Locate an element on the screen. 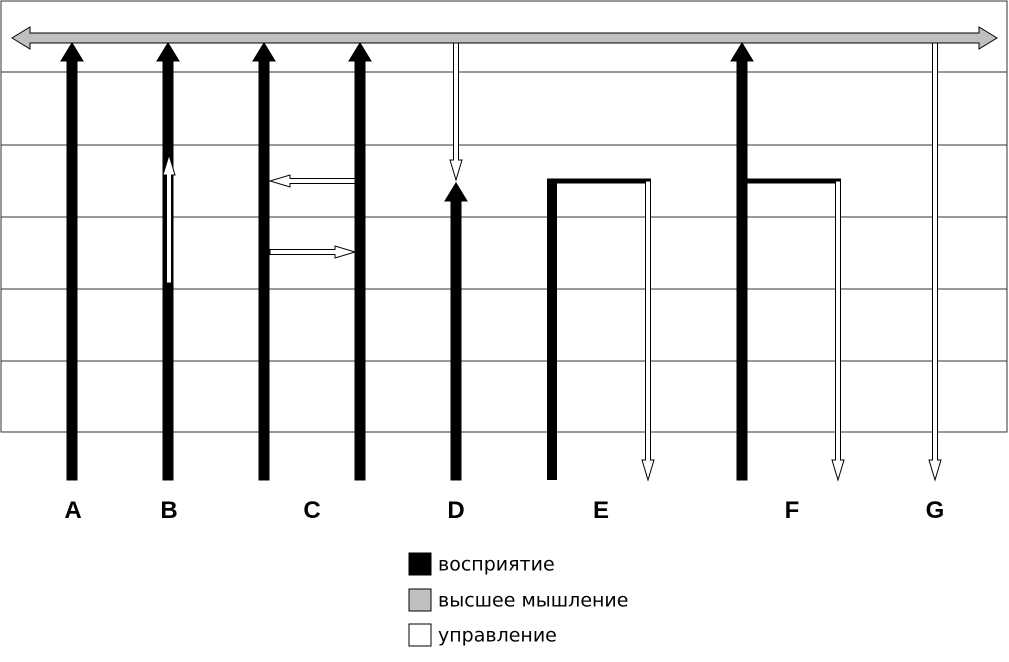 The width and height of the screenshot is (1009, 662). column-label: A is located at coordinates (72, 510).